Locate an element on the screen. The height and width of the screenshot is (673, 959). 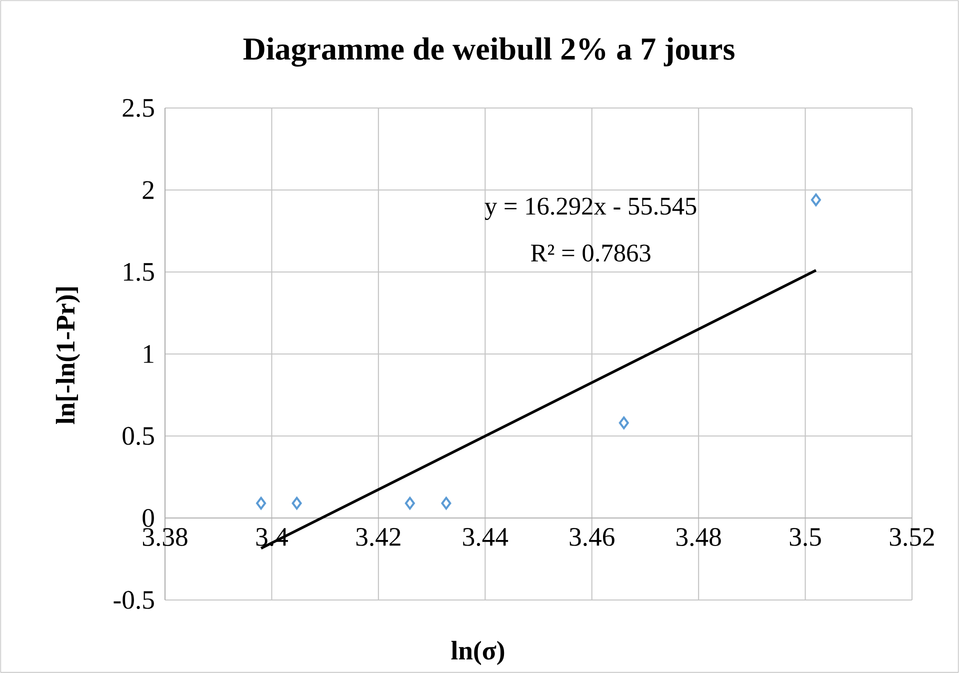
x-axis-title: ln(σ) is located at coordinates (477, 653).